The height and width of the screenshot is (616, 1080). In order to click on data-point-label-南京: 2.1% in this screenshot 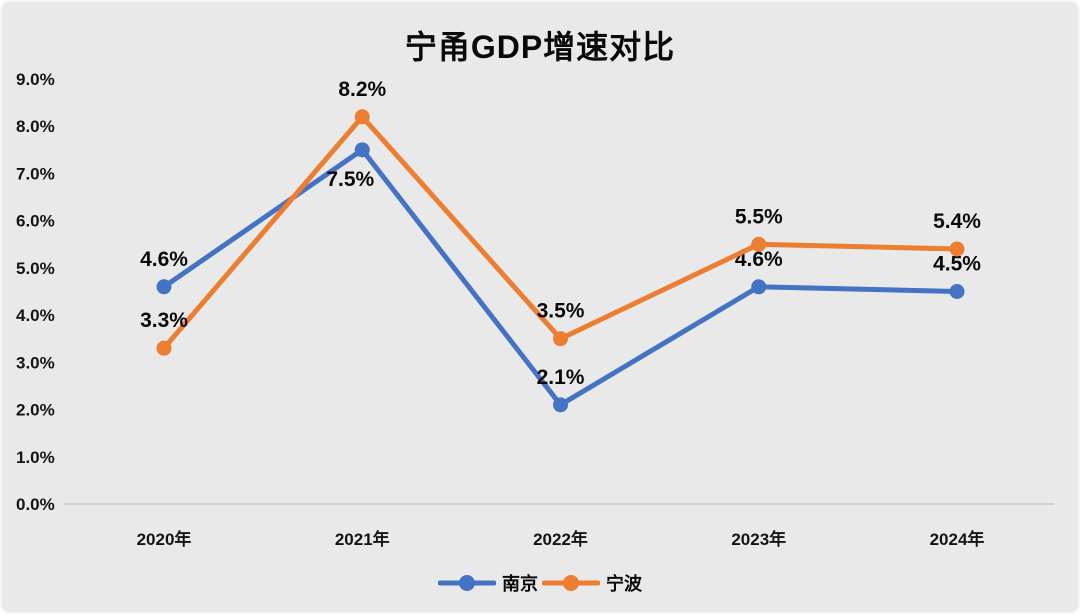, I will do `click(561, 377)`.